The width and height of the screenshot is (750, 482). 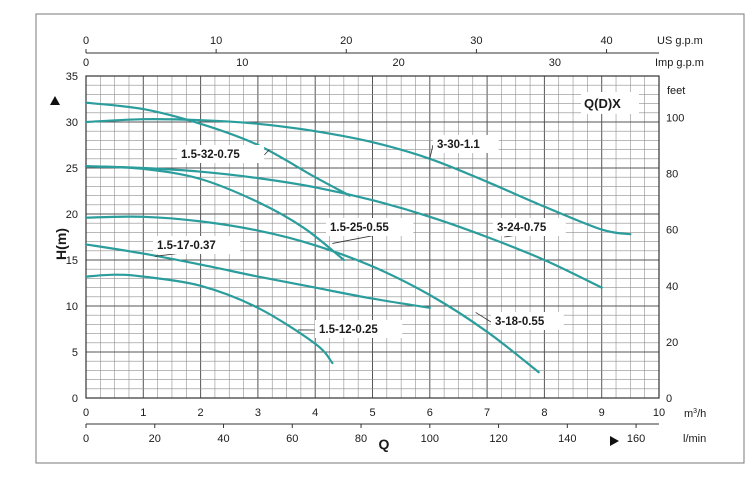 What do you see at coordinates (72, 261) in the screenshot?
I see `y-tick-label: 15` at bounding box center [72, 261].